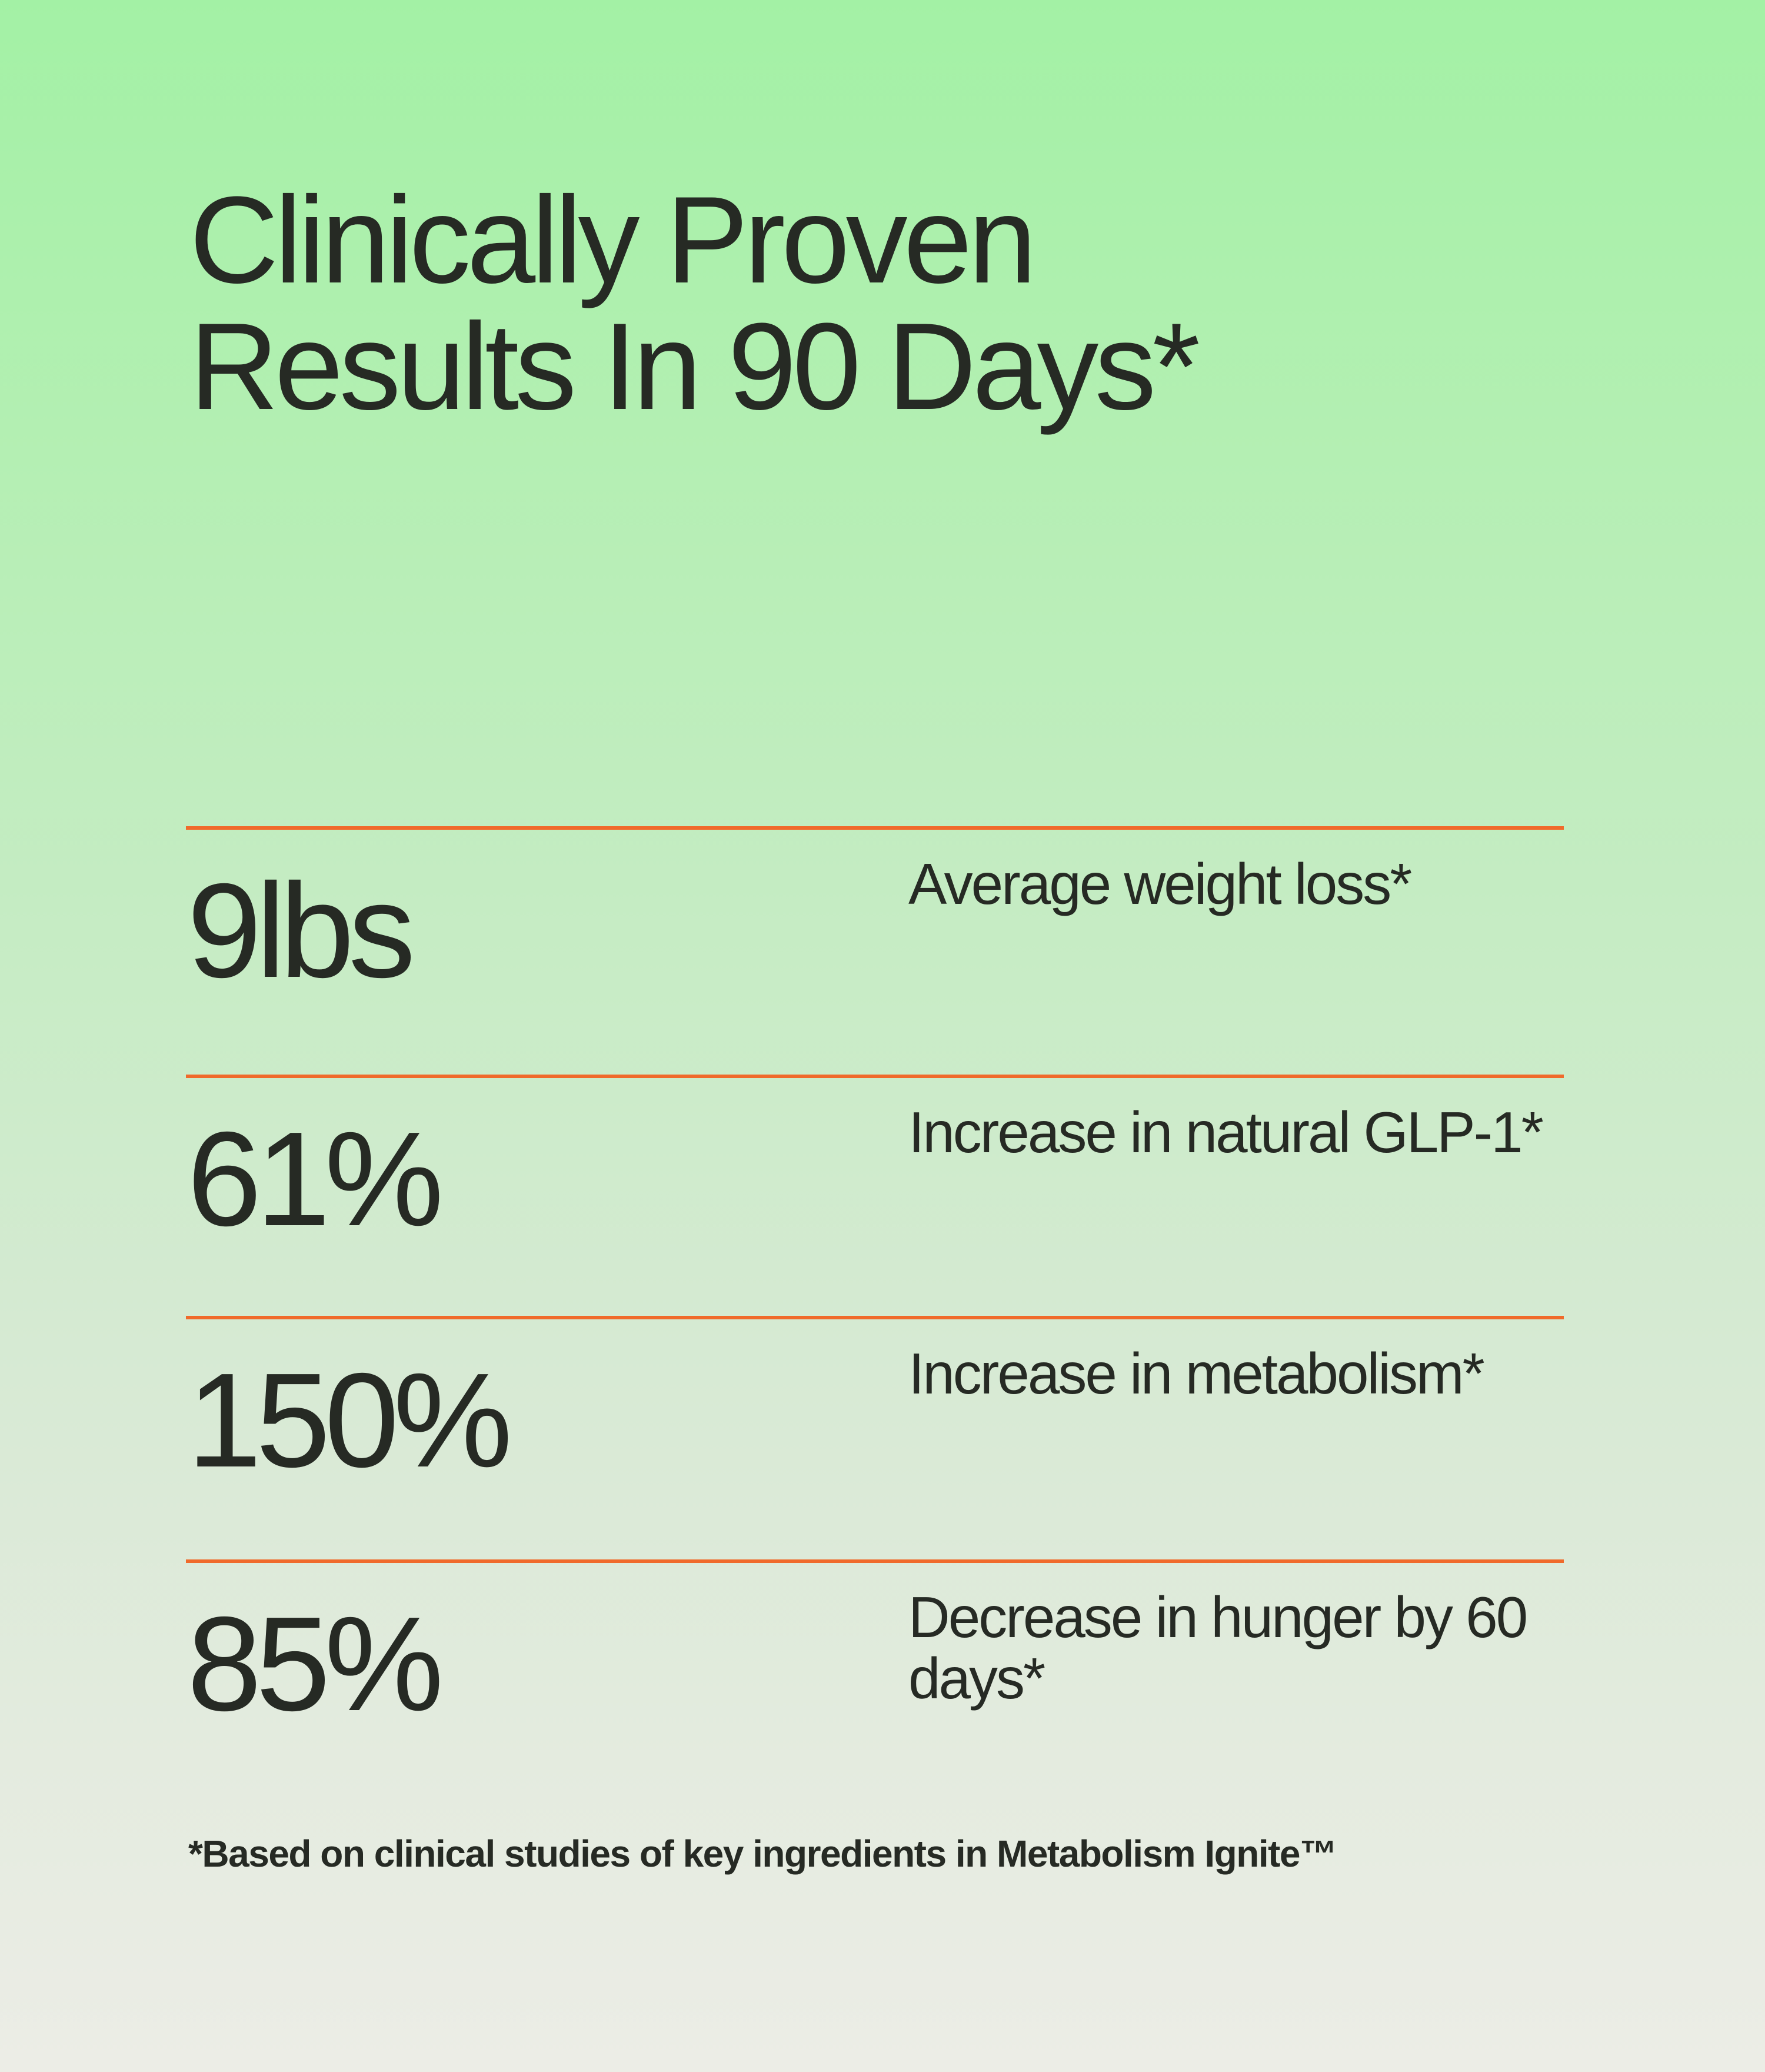 Image resolution: width=1765 pixels, height=2072 pixels. I want to click on stat-row-metabolism: 150% Increase in metabolism*, so click(875, 1437).